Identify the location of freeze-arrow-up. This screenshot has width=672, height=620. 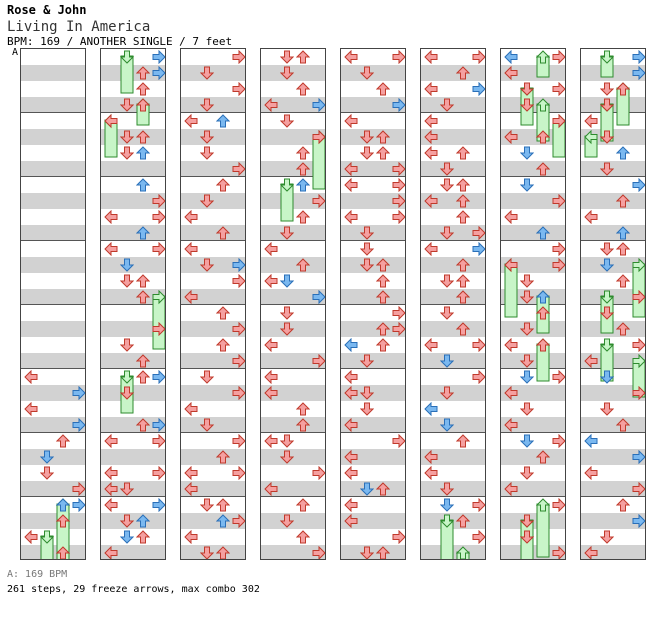
(463, 552).